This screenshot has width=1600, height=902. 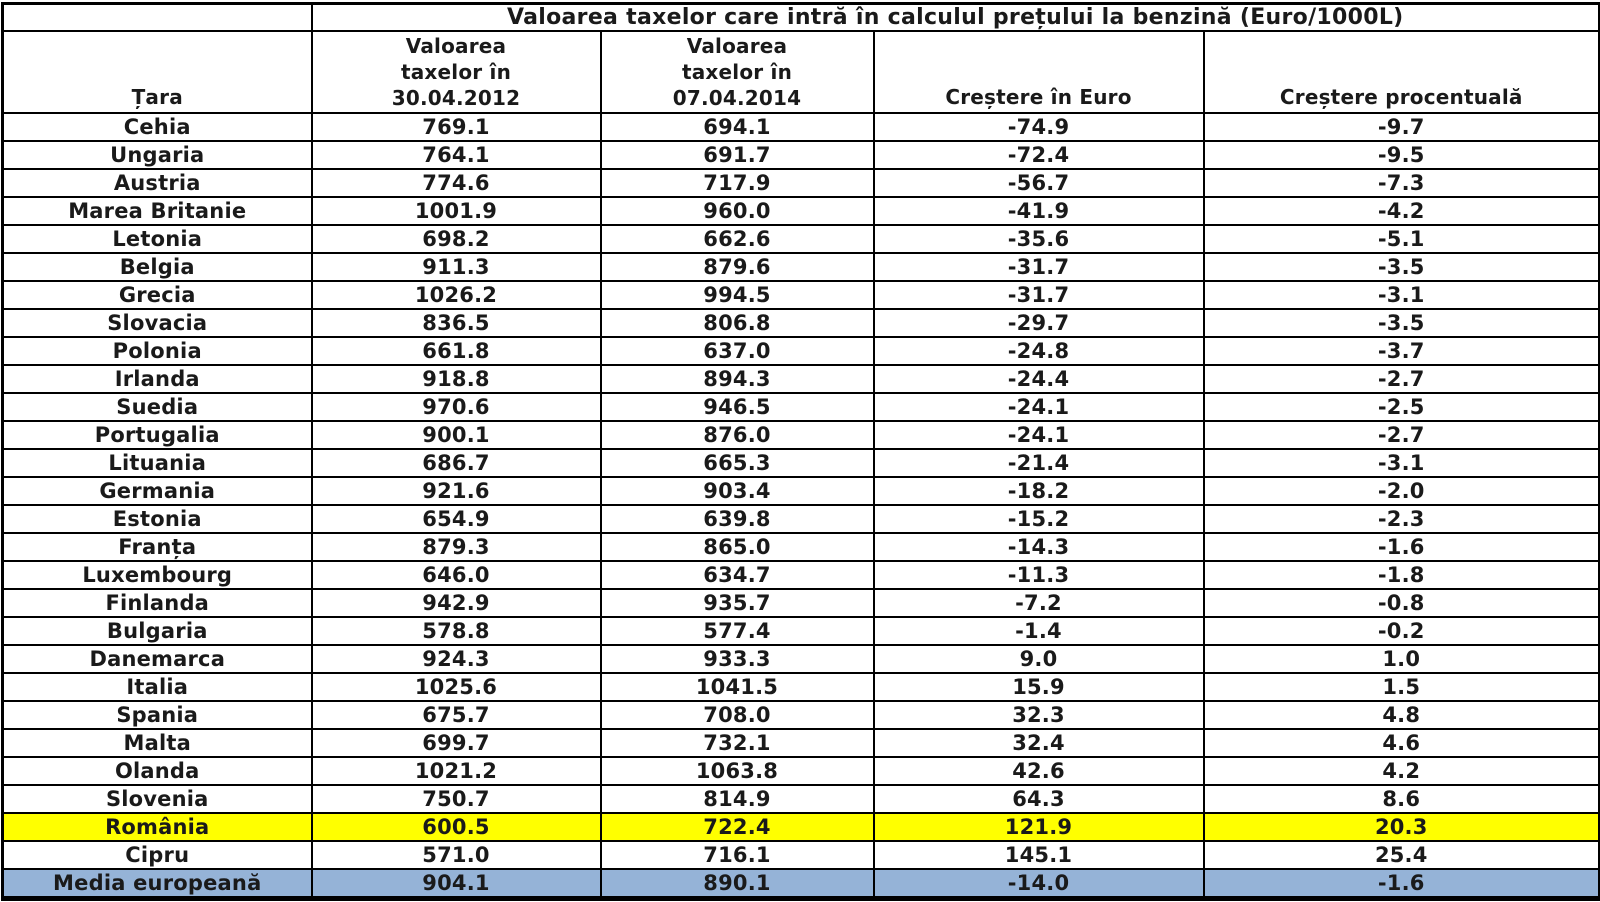 I want to click on taxe-2012-cell: 900.1, so click(x=456, y=435).